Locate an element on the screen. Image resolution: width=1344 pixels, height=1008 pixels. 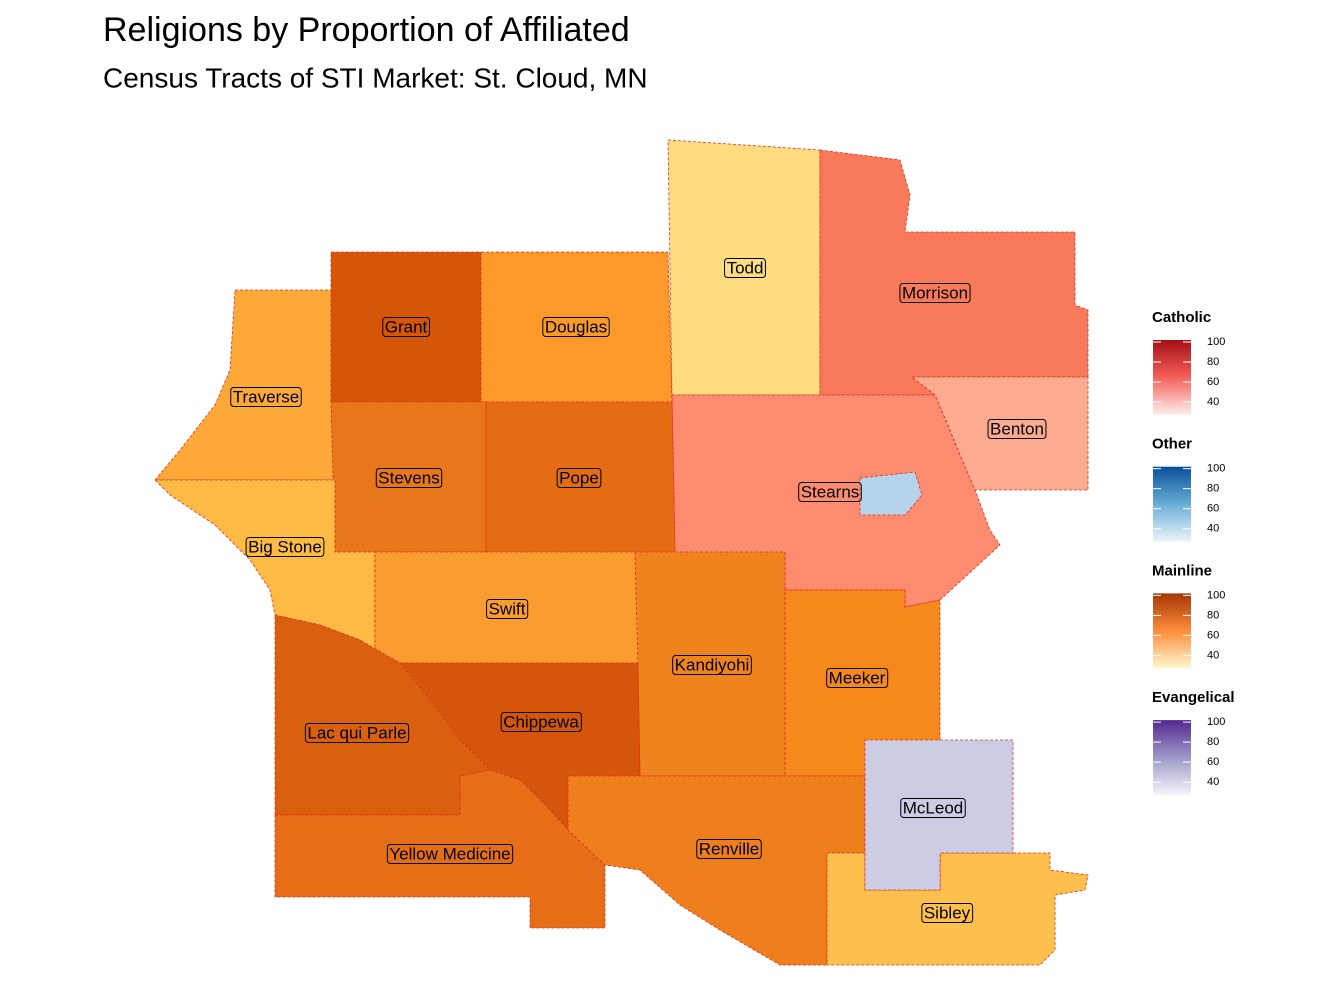
county-label: Grant is located at coordinates (406, 326).